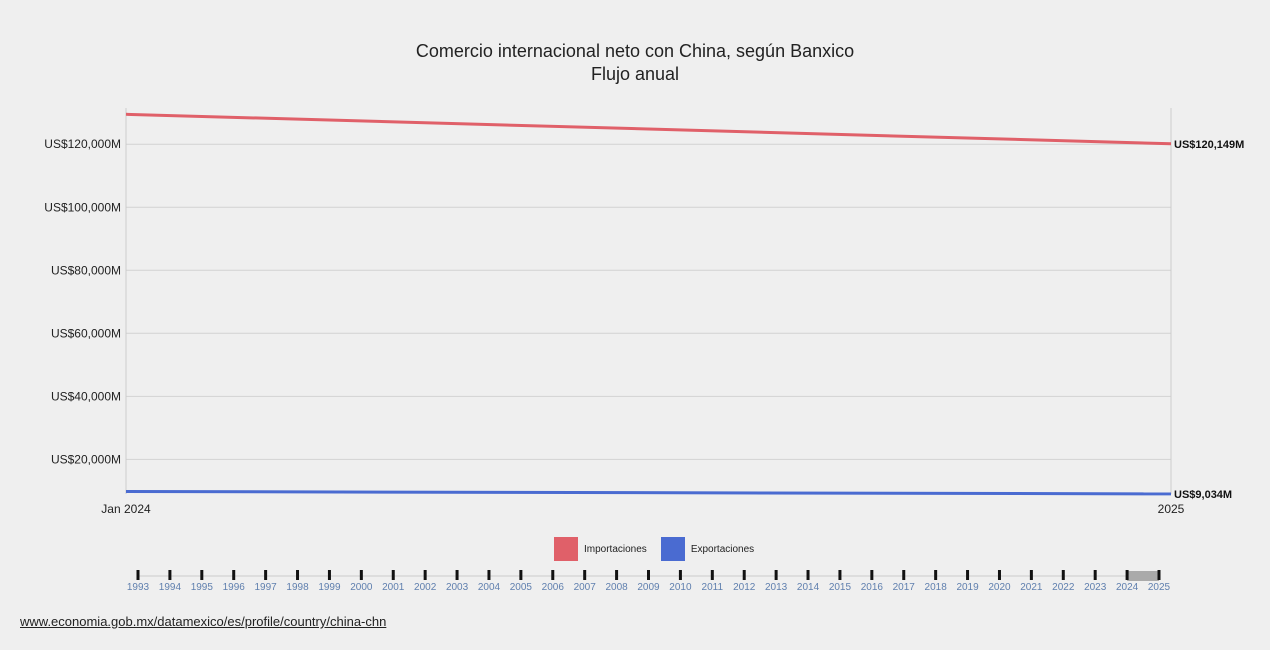 This screenshot has width=1270, height=650. What do you see at coordinates (776, 587) in the screenshot?
I see `timeline-year-label: 2013` at bounding box center [776, 587].